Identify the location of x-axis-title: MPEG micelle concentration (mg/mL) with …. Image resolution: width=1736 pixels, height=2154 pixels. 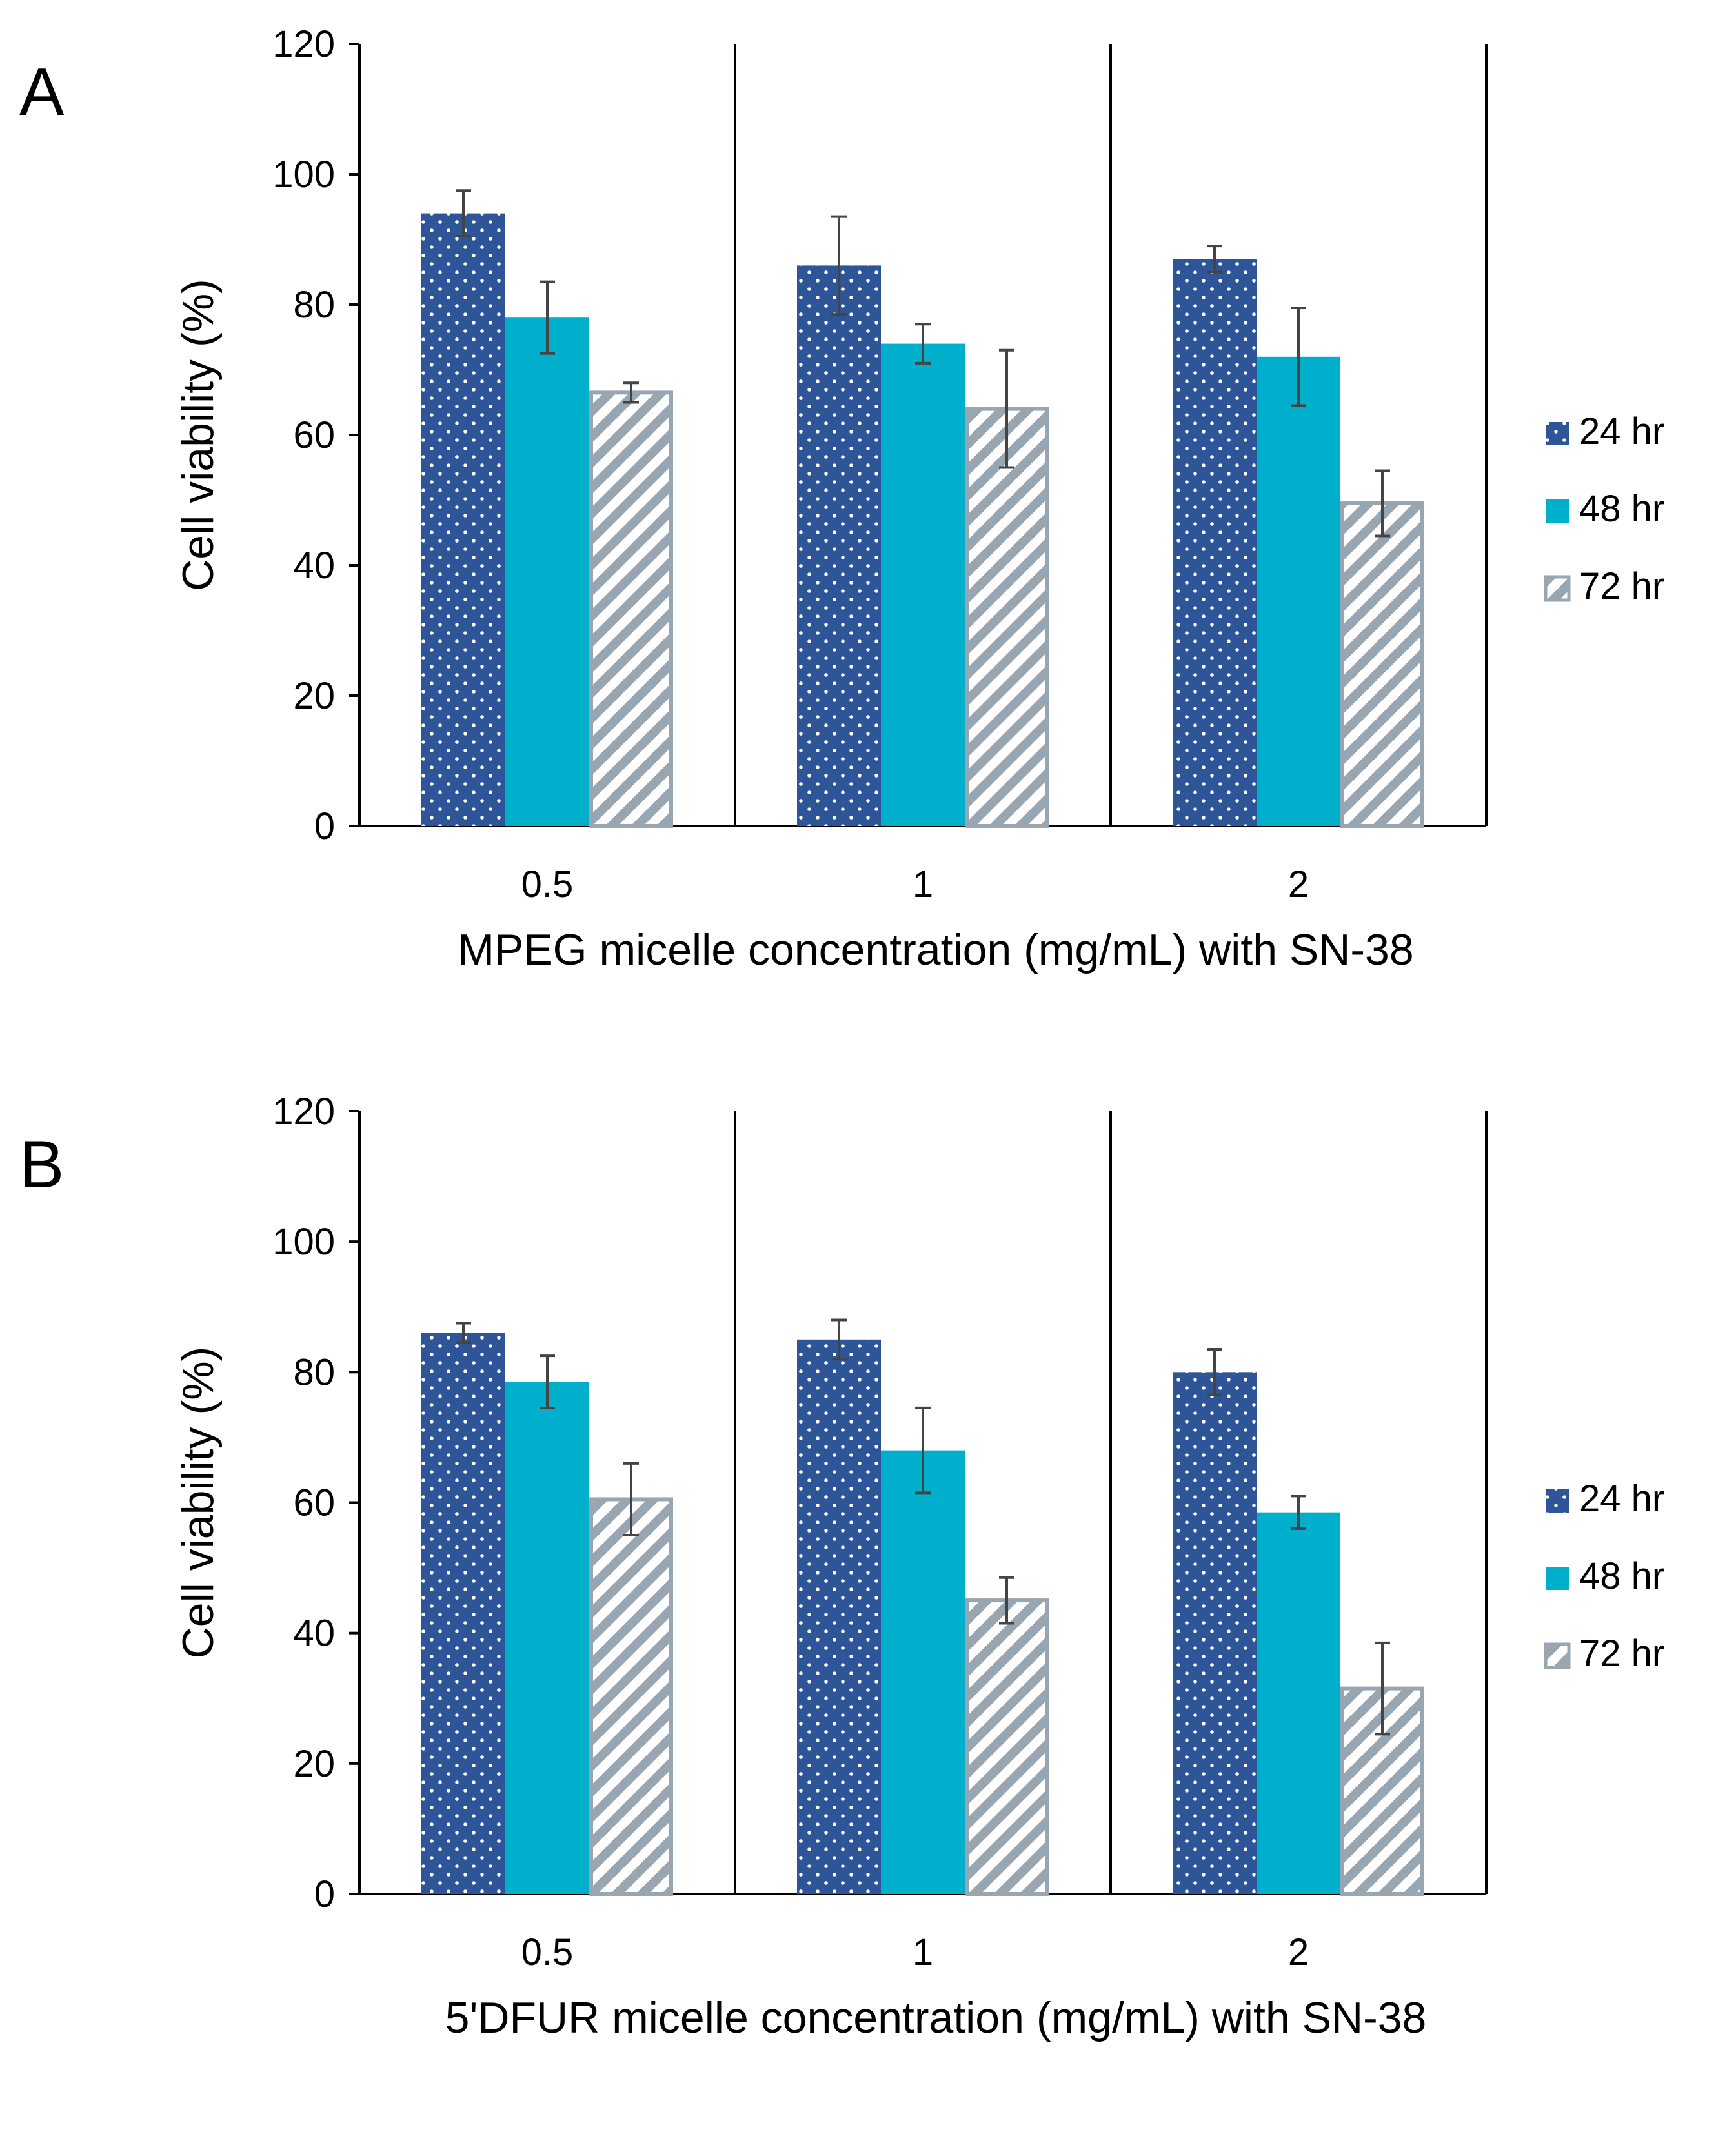
(935, 949).